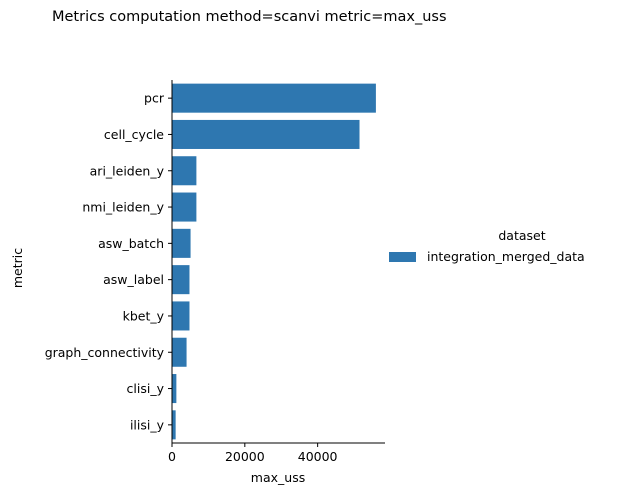 This screenshot has width=643, height=499. Describe the element at coordinates (184, 207) in the screenshot. I see `bar-nmi-leiden-y` at that location.